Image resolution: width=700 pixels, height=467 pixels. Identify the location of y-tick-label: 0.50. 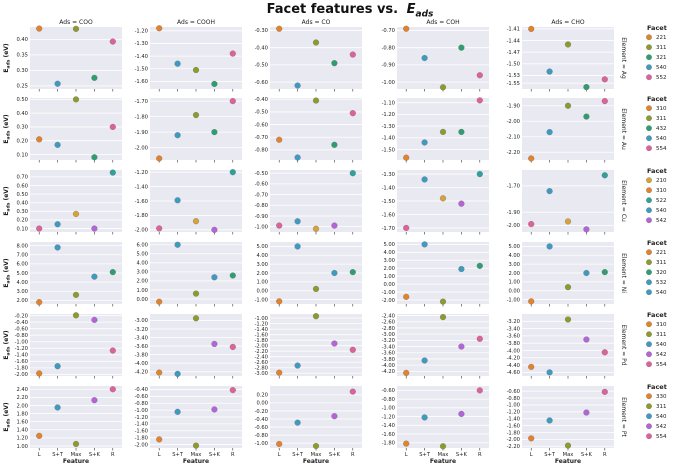
(22, 100).